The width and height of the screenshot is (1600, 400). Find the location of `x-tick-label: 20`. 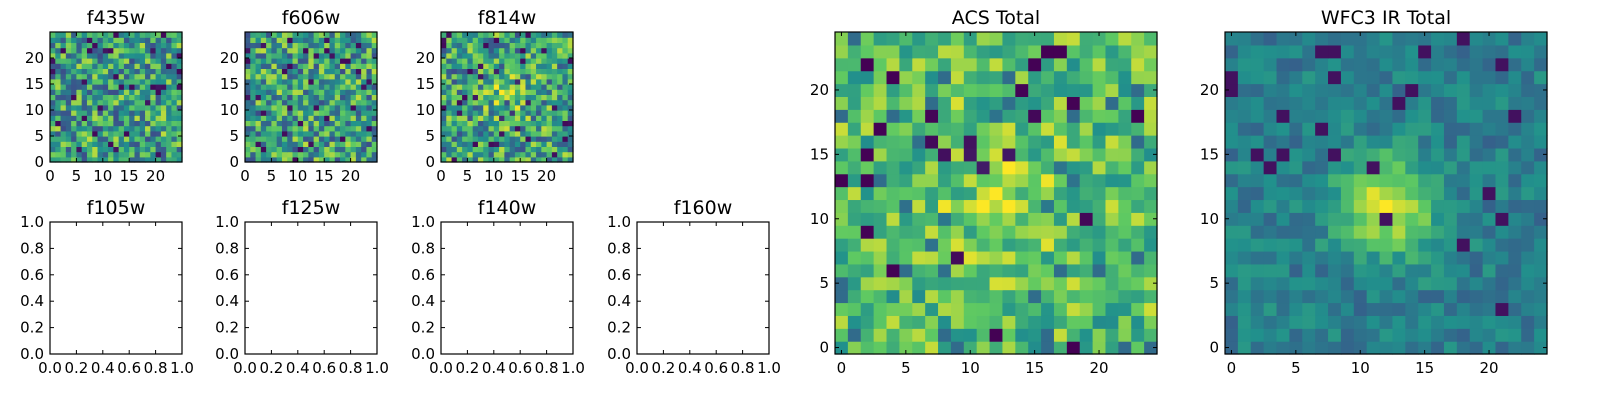

x-tick-label: 20 is located at coordinates (1098, 368).